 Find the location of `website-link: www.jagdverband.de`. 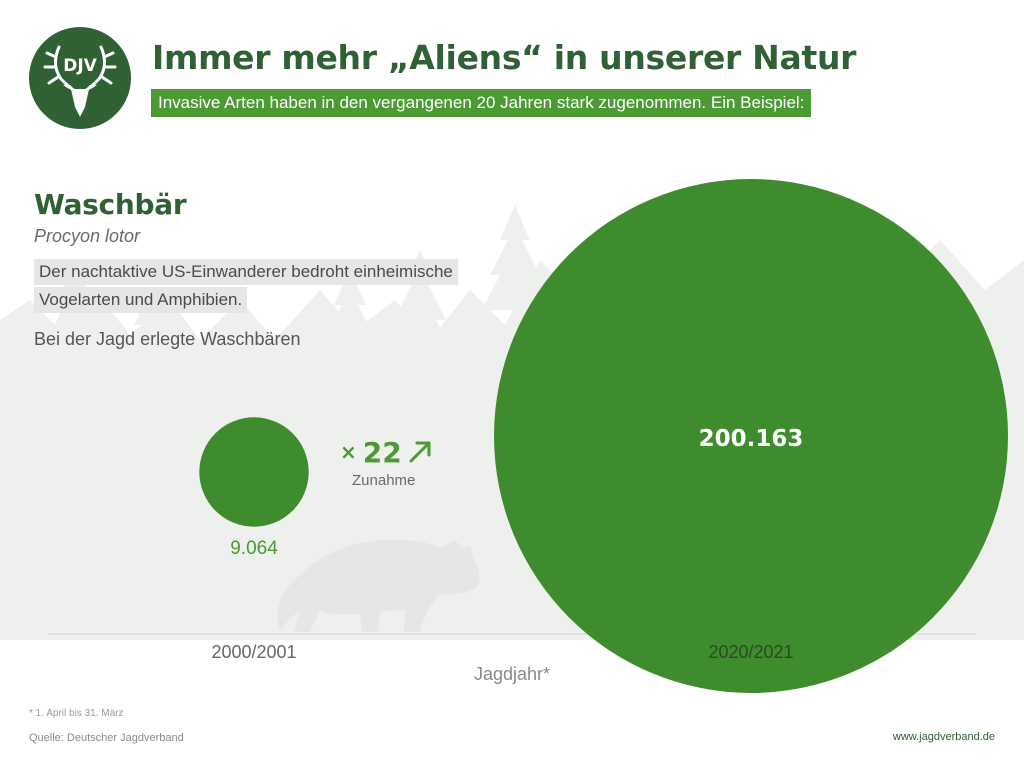

website-link: www.jagdverband.de is located at coordinates (943, 737).